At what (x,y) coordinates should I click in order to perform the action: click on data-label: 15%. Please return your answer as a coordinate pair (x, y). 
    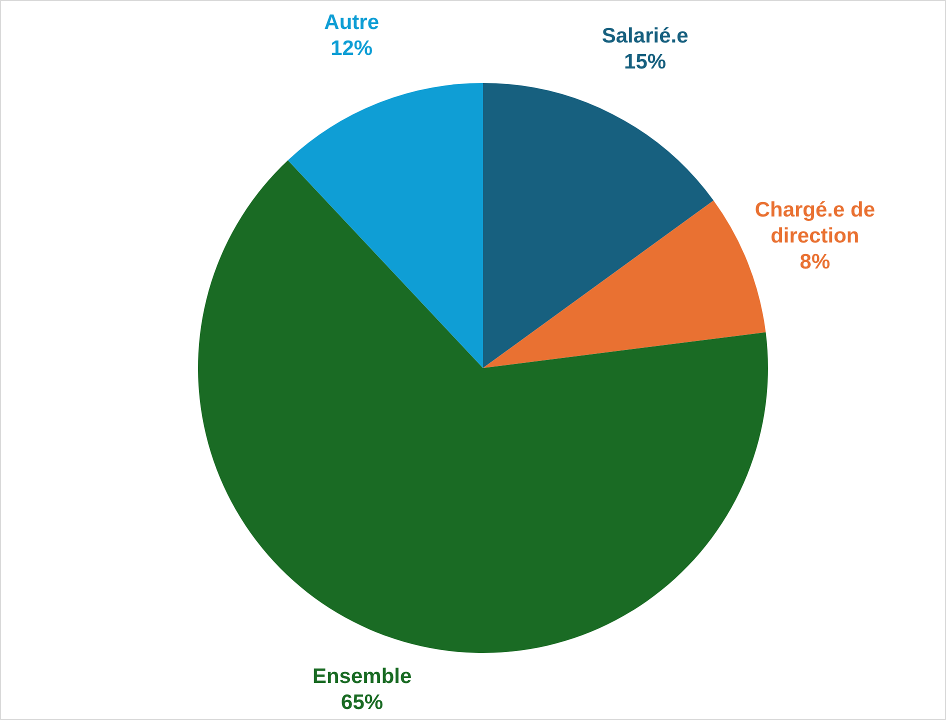
    Looking at the image, I should click on (645, 62).